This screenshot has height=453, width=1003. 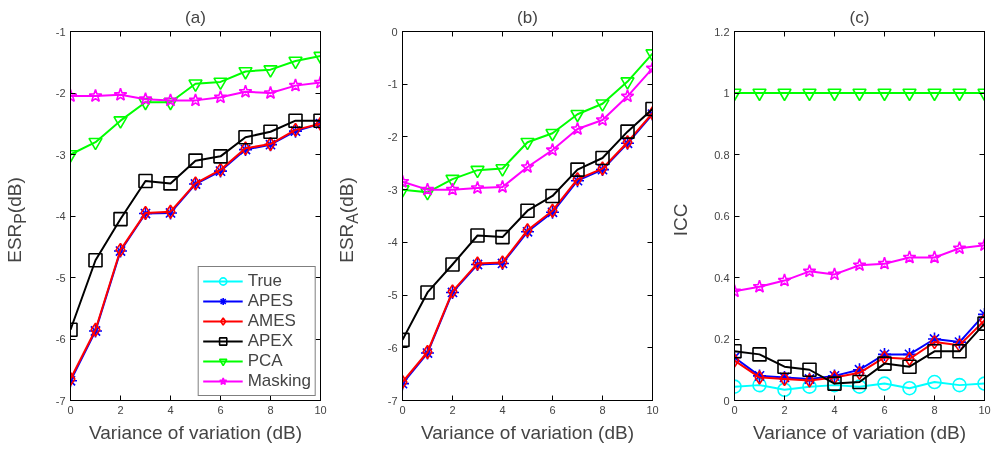 What do you see at coordinates (722, 339) in the screenshot?
I see `y-tick-label: 0.2` at bounding box center [722, 339].